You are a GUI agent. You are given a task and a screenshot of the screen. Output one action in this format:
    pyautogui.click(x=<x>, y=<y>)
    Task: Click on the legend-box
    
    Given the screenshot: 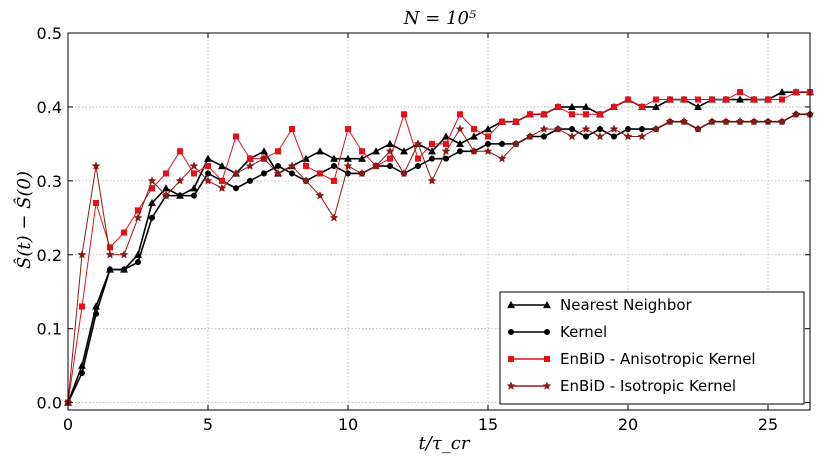 What is the action you would take?
    pyautogui.click(x=652, y=348)
    